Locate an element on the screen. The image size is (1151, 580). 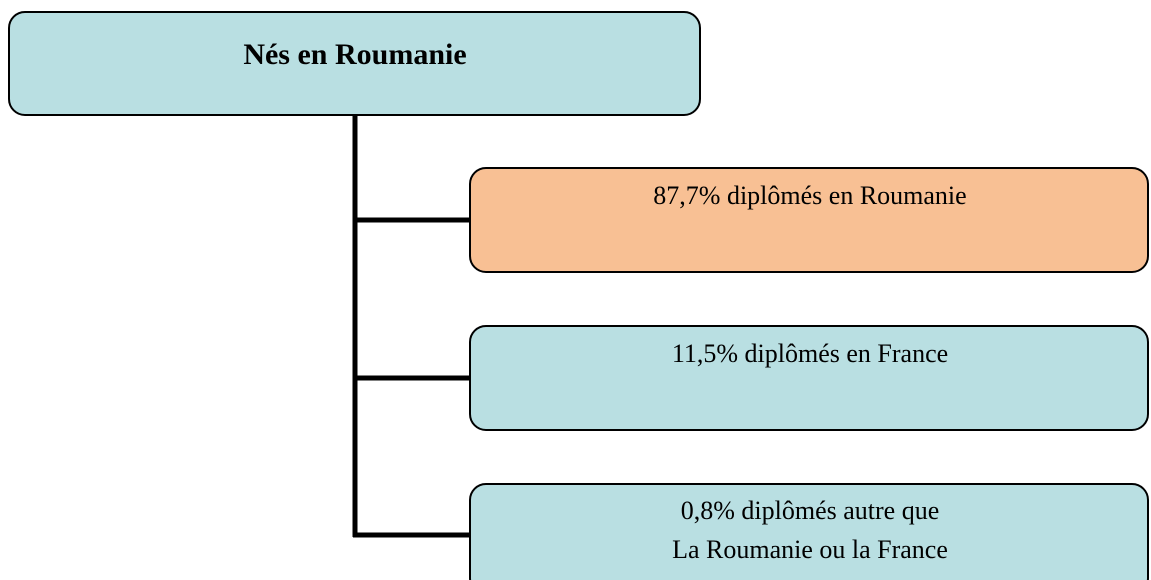
connector is located at coordinates (412, 326).